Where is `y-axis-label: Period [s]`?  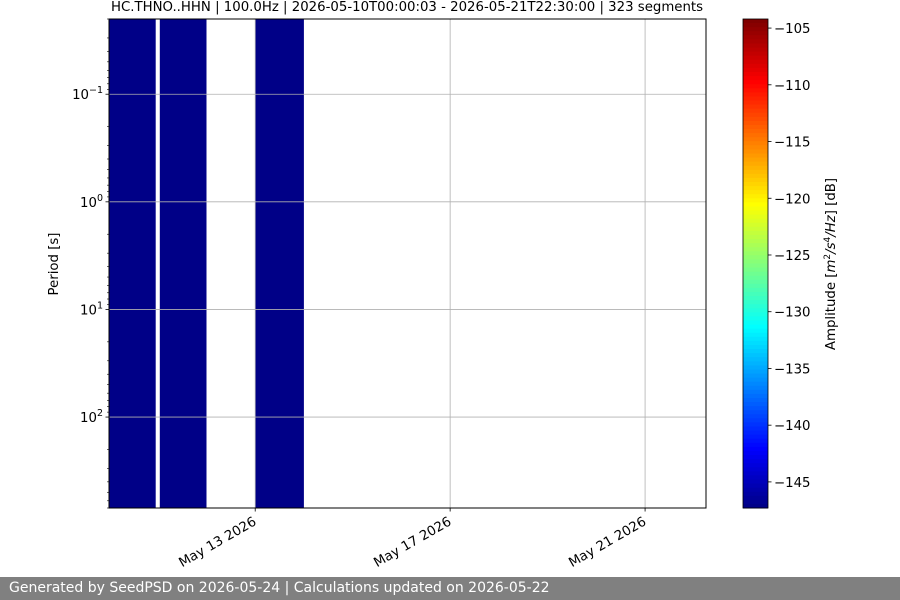 y-axis-label: Period [s] is located at coordinates (54, 264).